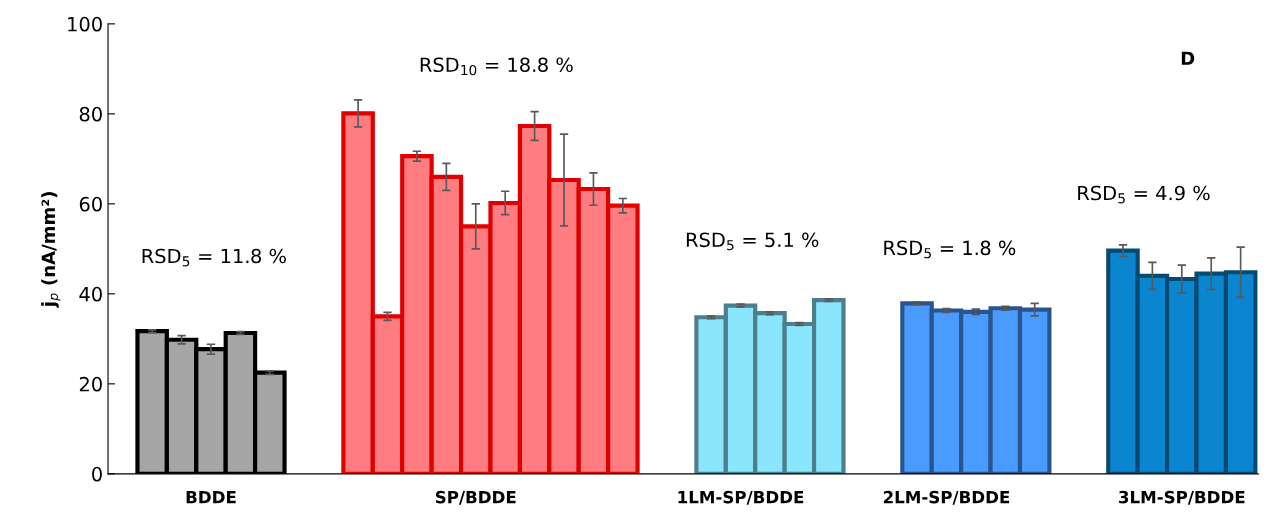 The height and width of the screenshot is (519, 1271). What do you see at coordinates (90, 294) in the screenshot?
I see `y-tick-label: 40` at bounding box center [90, 294].